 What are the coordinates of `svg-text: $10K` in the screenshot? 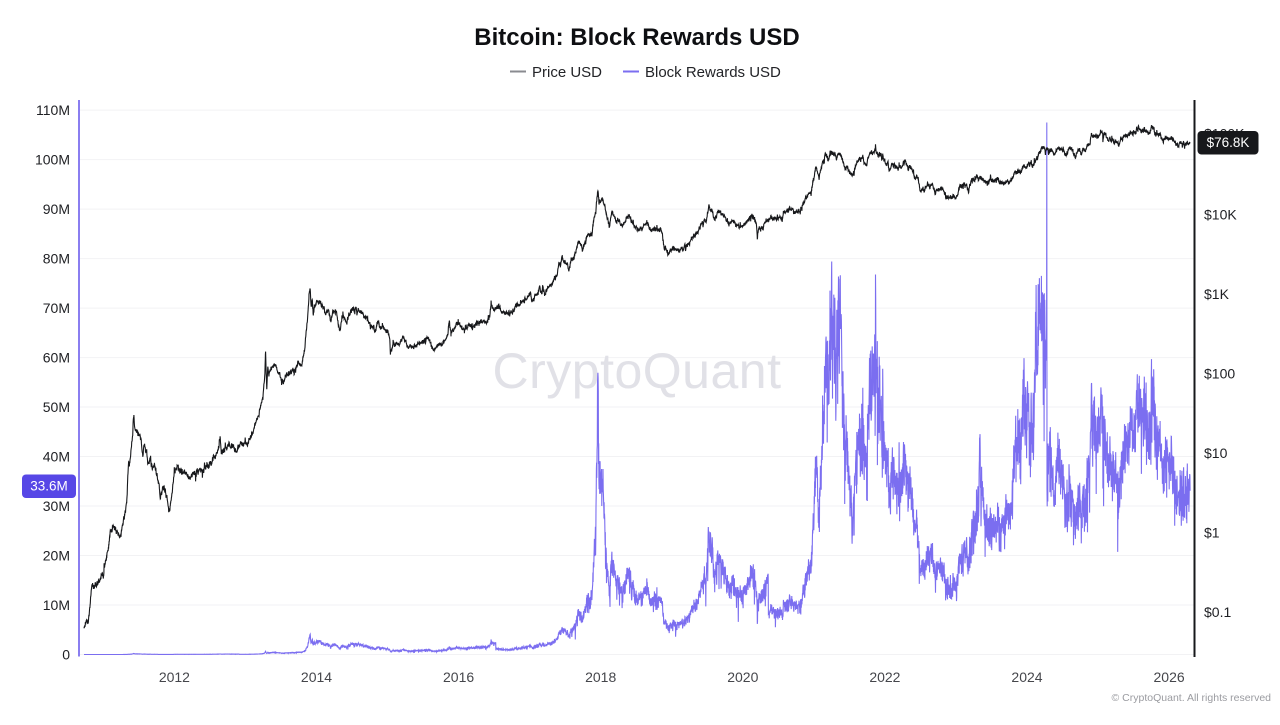 It's located at (1220, 215).